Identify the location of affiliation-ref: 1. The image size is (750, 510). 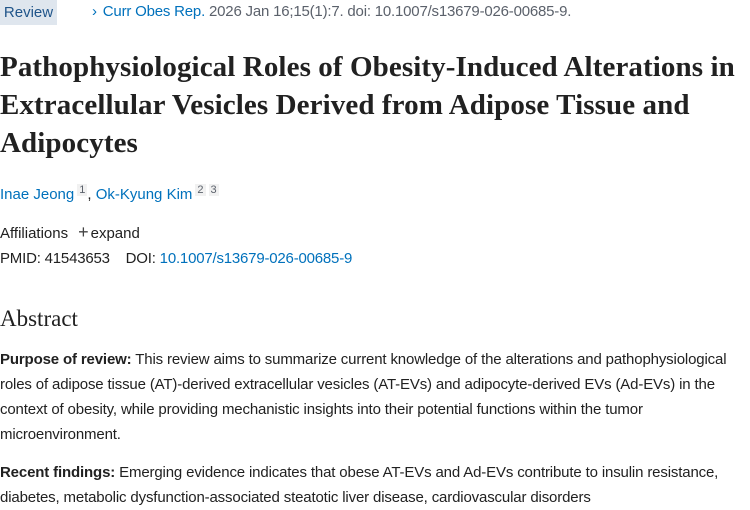
(82, 190).